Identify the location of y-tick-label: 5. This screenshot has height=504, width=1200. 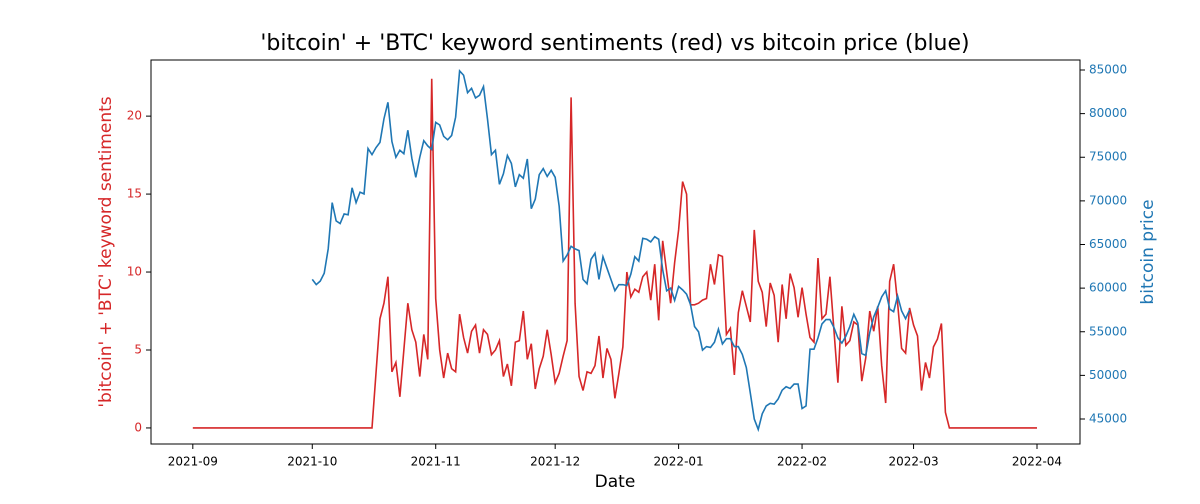
(138, 349).